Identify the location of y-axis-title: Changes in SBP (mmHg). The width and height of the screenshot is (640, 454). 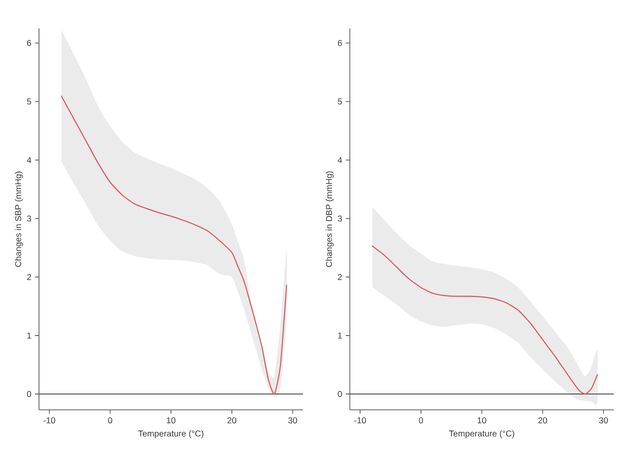
(18, 219).